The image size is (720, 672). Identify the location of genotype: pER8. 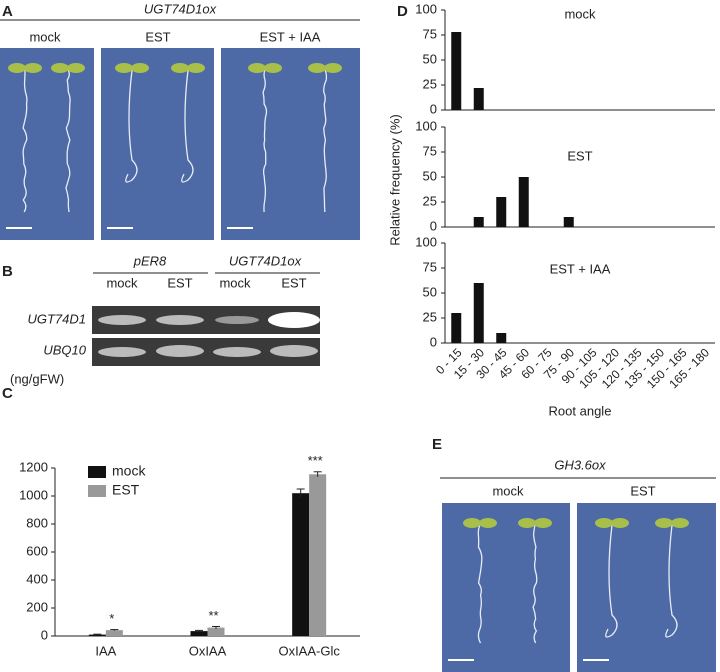
(150, 260).